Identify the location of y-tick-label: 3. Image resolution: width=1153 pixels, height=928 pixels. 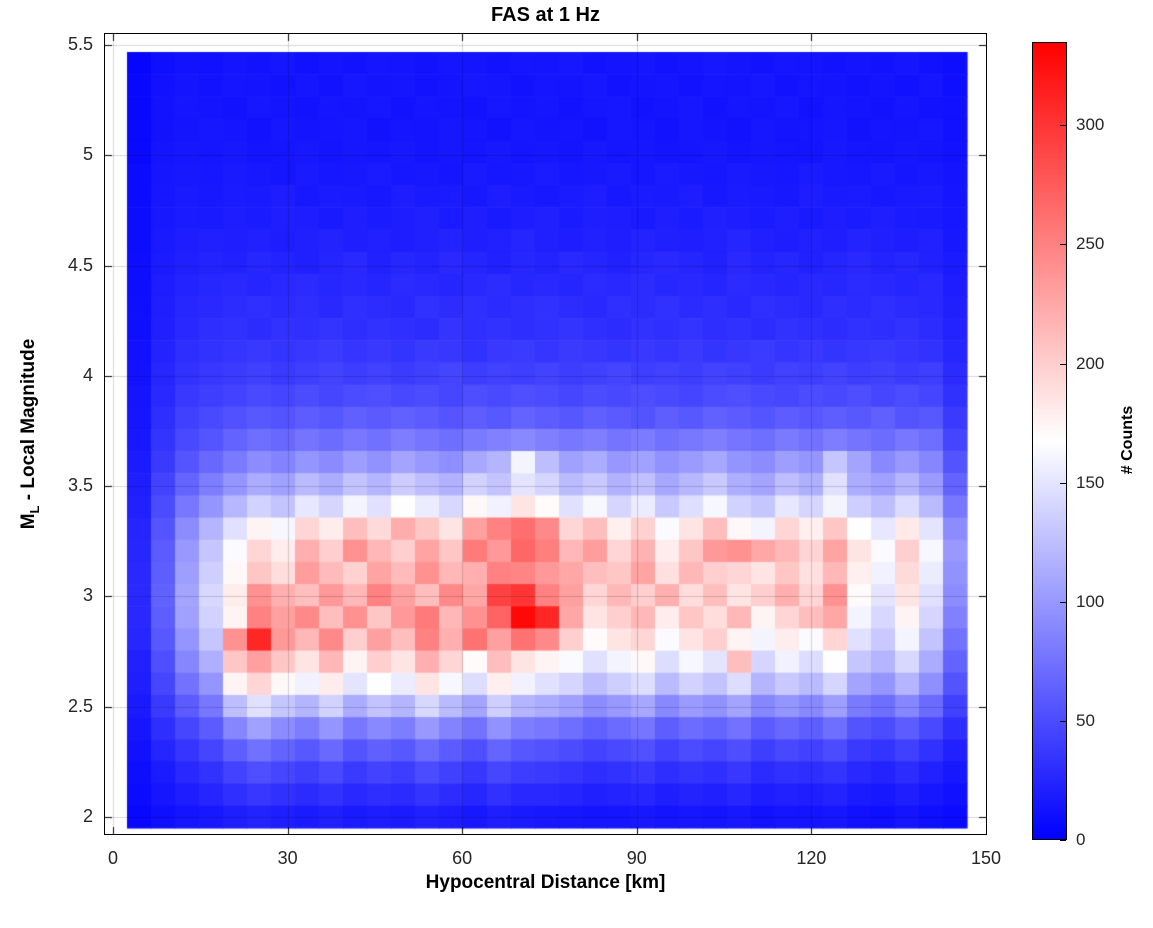
(87, 595).